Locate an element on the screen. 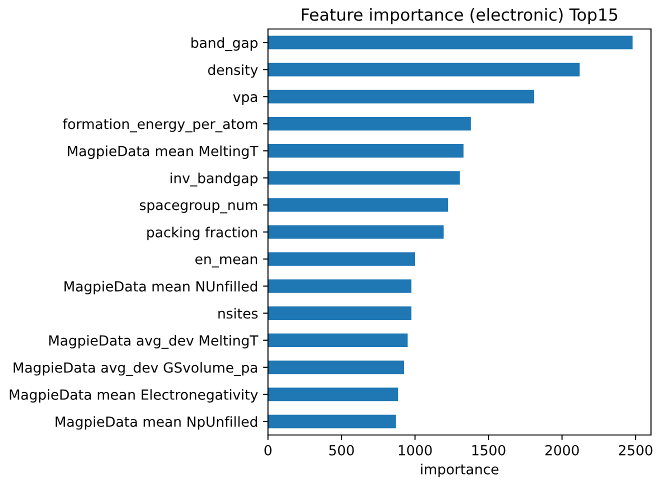  y-tick-label: formation_energy_per_atom is located at coordinates (160, 125).